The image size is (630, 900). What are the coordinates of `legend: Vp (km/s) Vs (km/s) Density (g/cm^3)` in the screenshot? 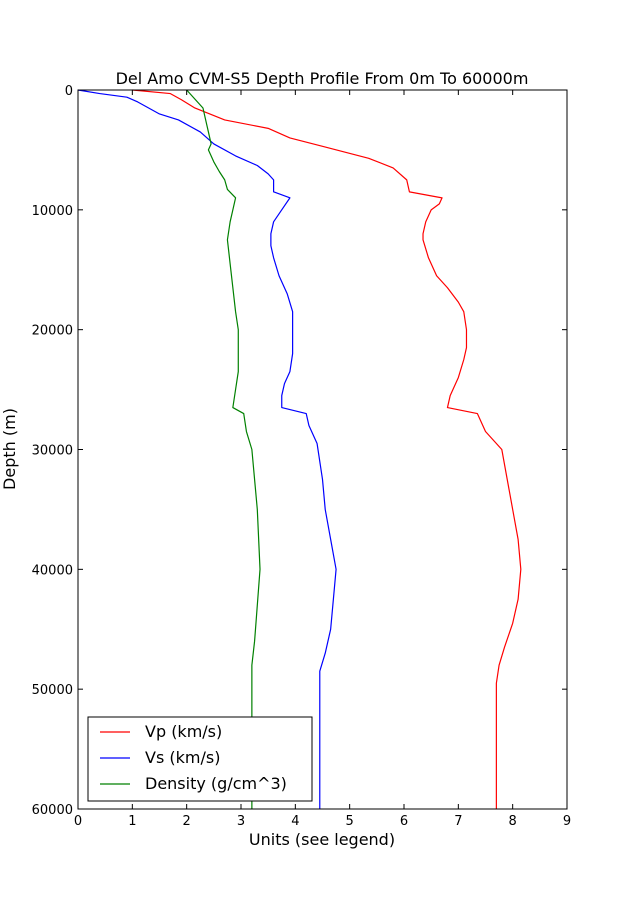 It's located at (200, 759).